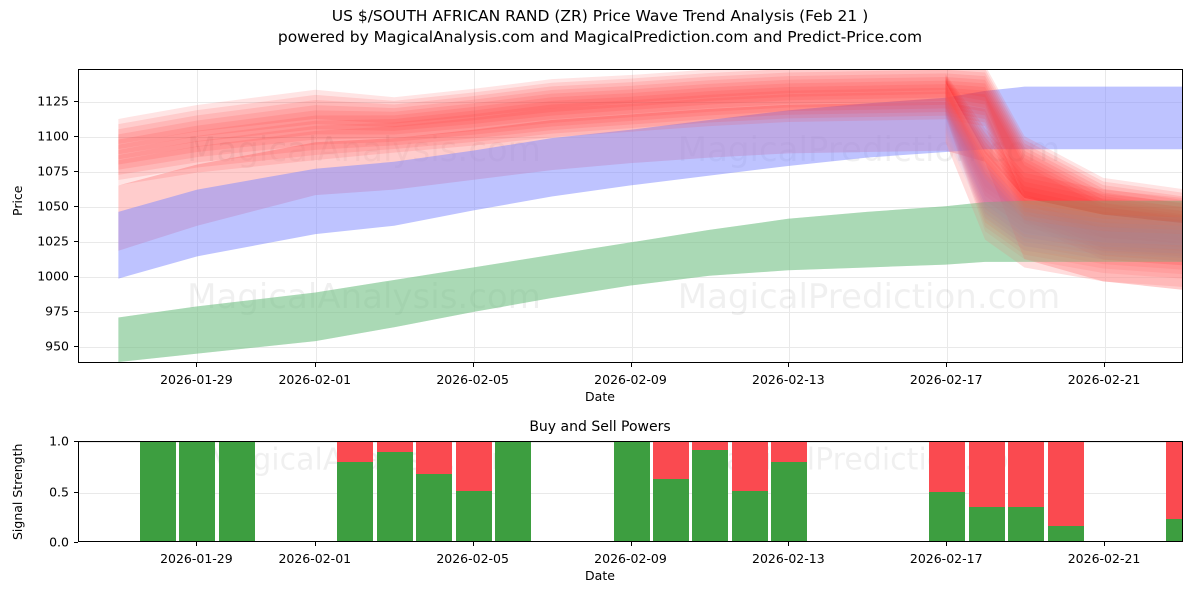  What do you see at coordinates (57, 311) in the screenshot?
I see `y-tick-975: 975` at bounding box center [57, 311].